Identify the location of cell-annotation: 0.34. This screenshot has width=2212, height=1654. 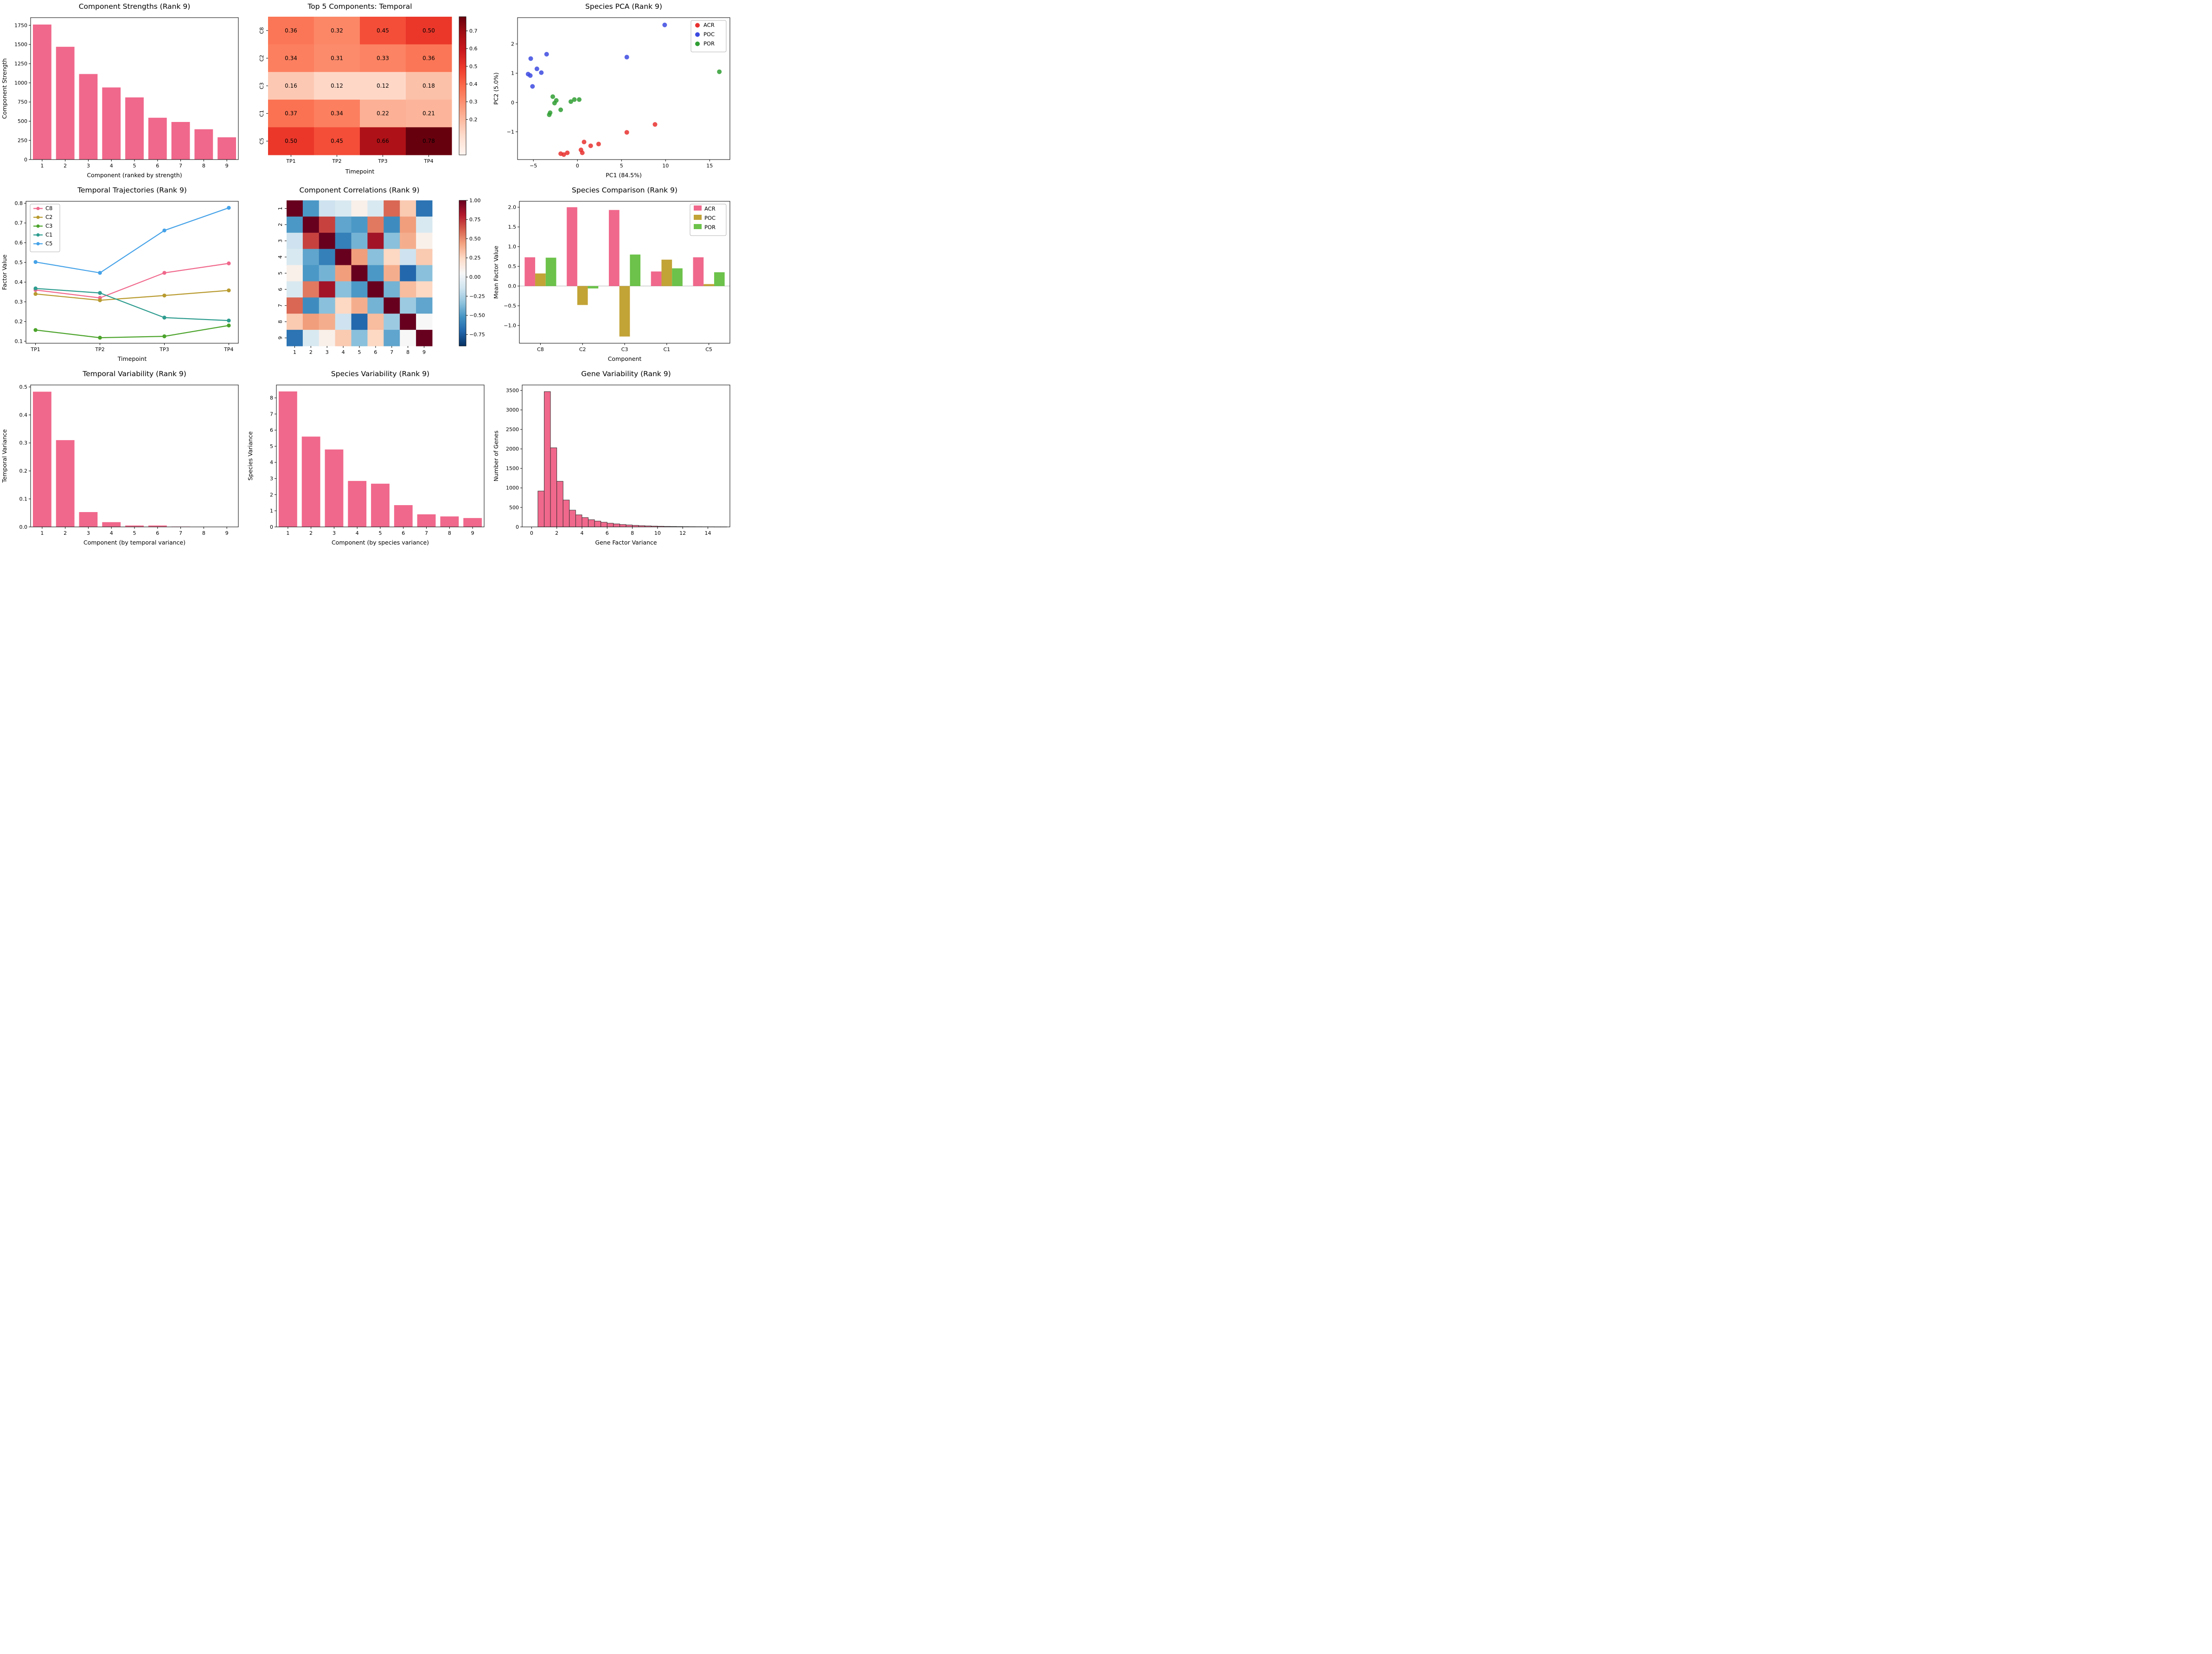
(337, 113).